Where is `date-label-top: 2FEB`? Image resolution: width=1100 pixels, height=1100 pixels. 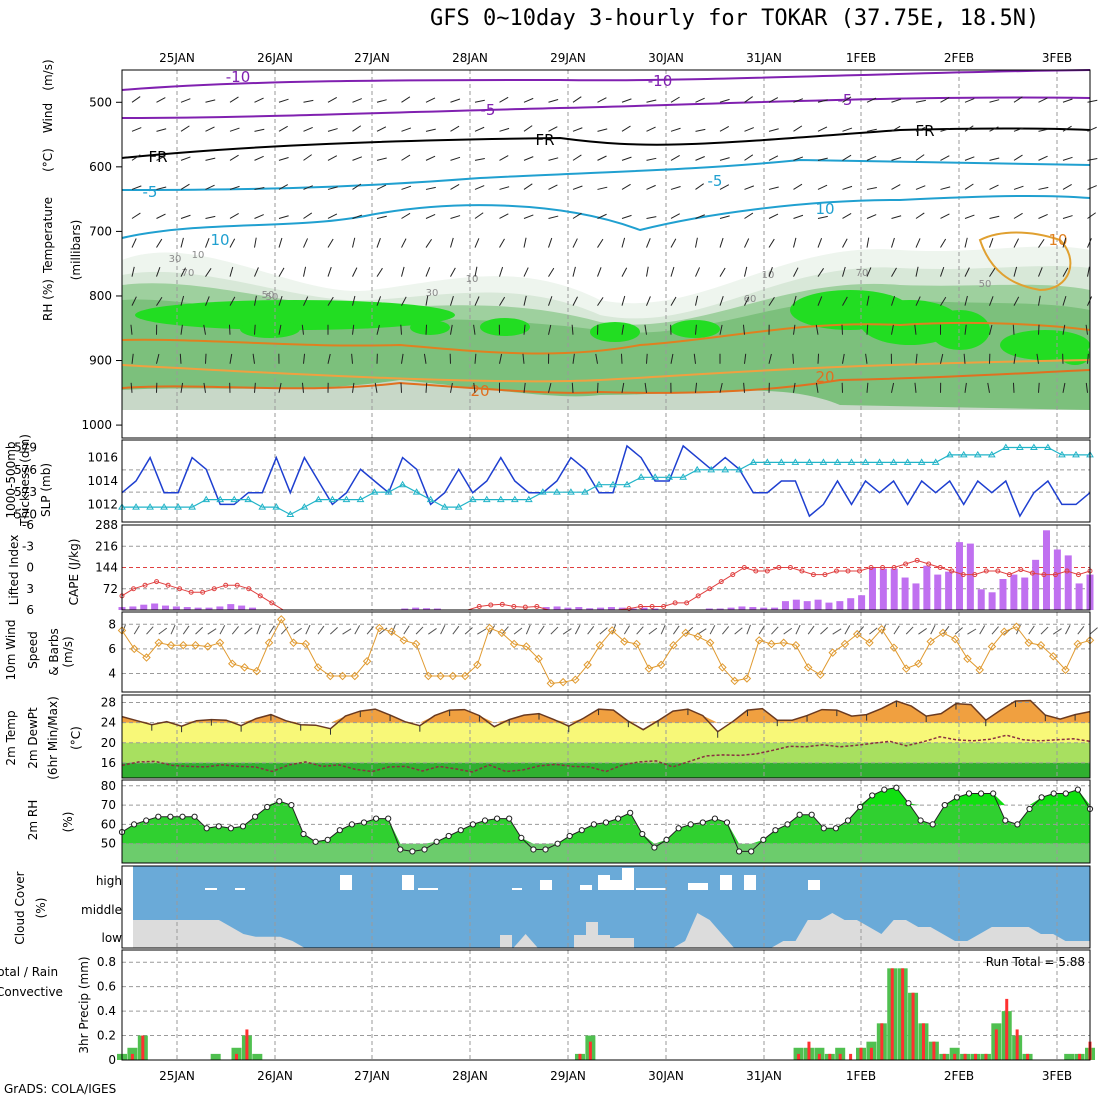 date-label-top: 2FEB is located at coordinates (959, 58).